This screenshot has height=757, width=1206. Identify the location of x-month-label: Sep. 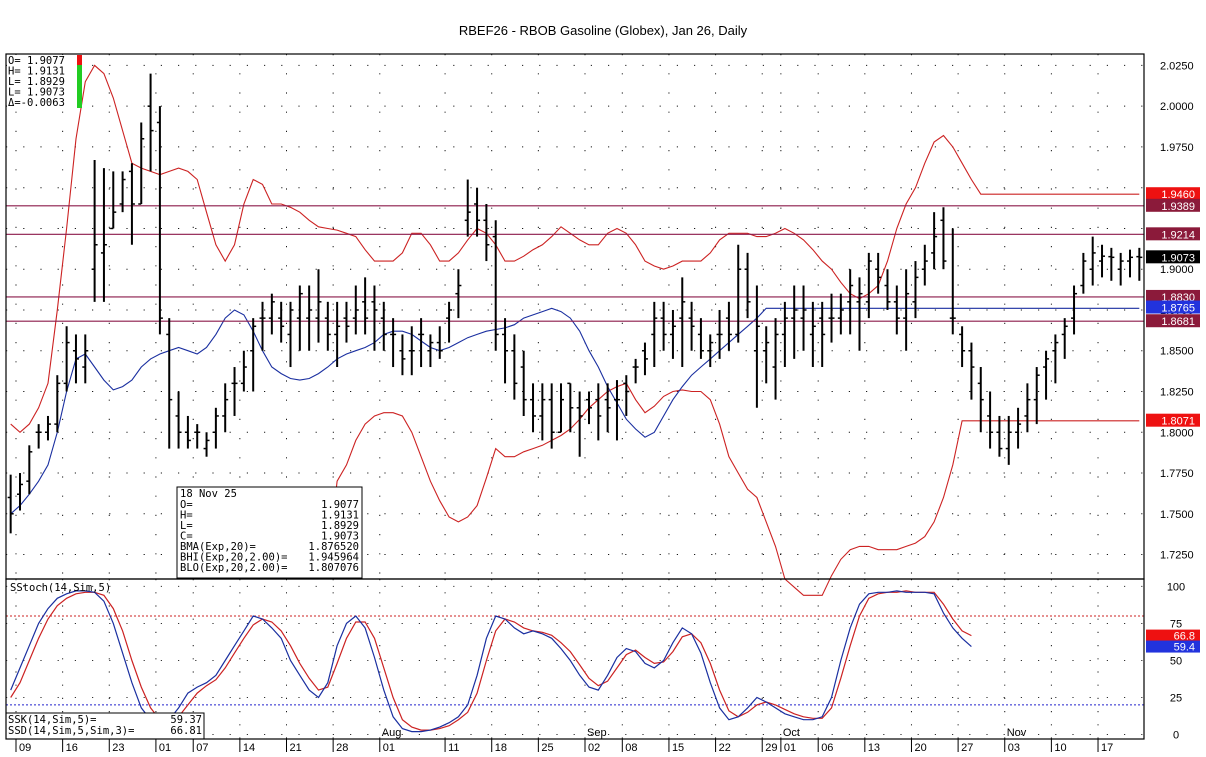
(597, 733).